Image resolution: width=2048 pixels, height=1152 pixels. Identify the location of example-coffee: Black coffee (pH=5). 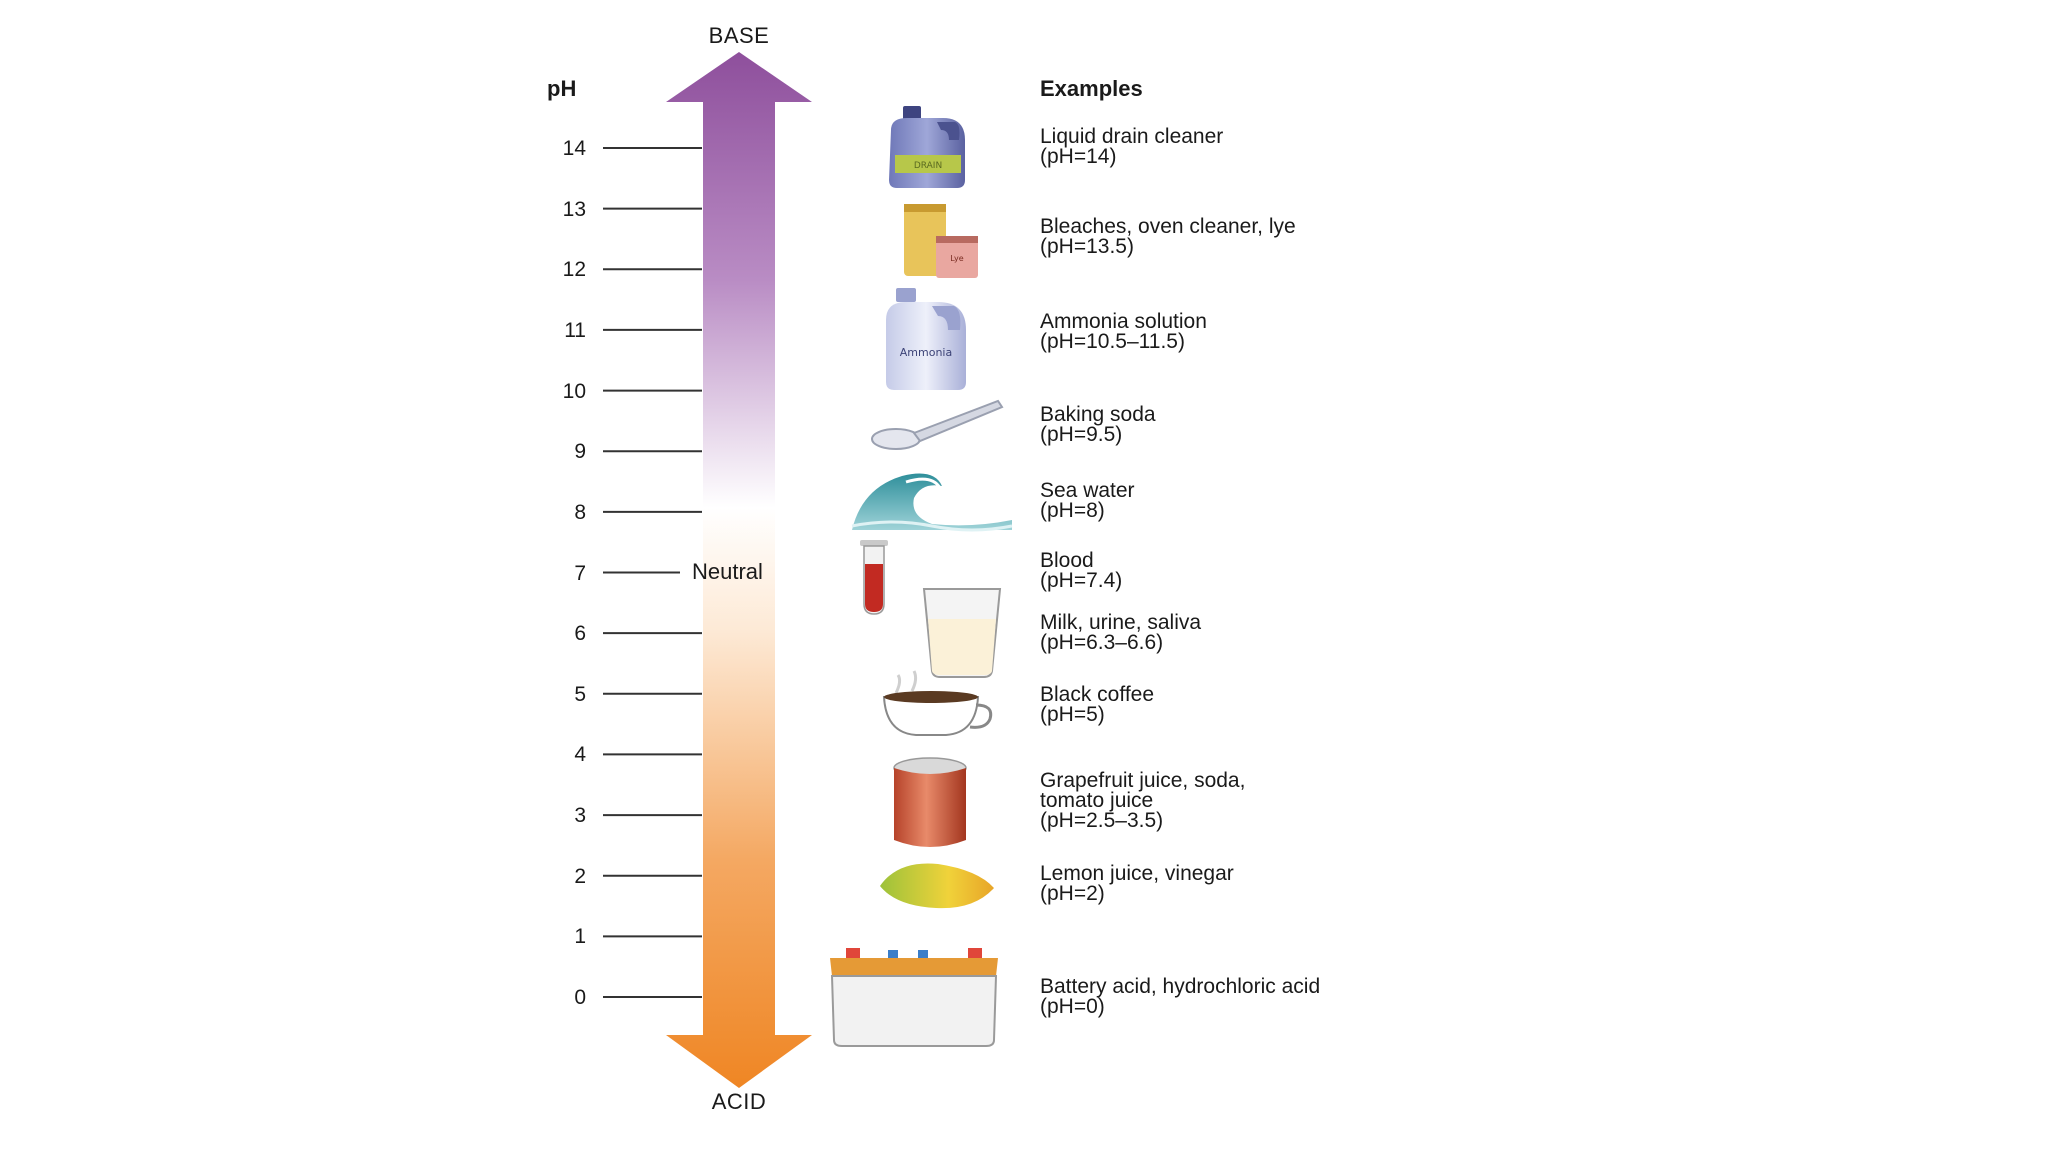
(1097, 704).